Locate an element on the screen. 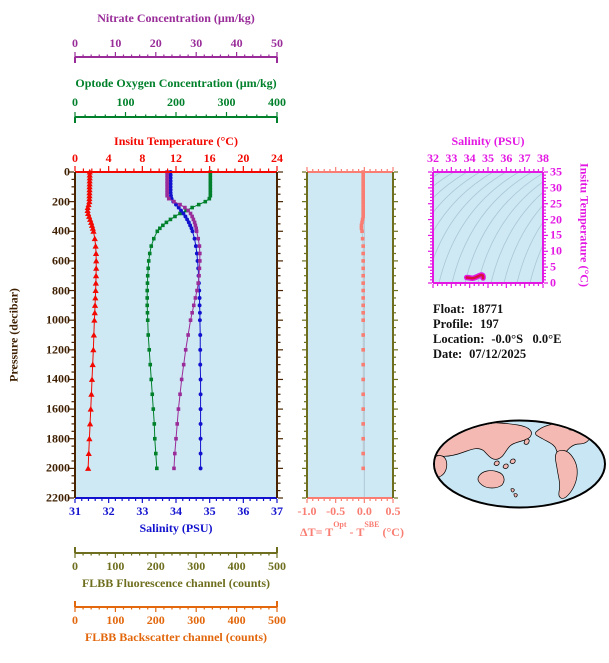 This screenshot has height=663, width=609. ts-temperature-tick-labels: 35 30 25 20 15 10 5 0 is located at coordinates (559, 227).